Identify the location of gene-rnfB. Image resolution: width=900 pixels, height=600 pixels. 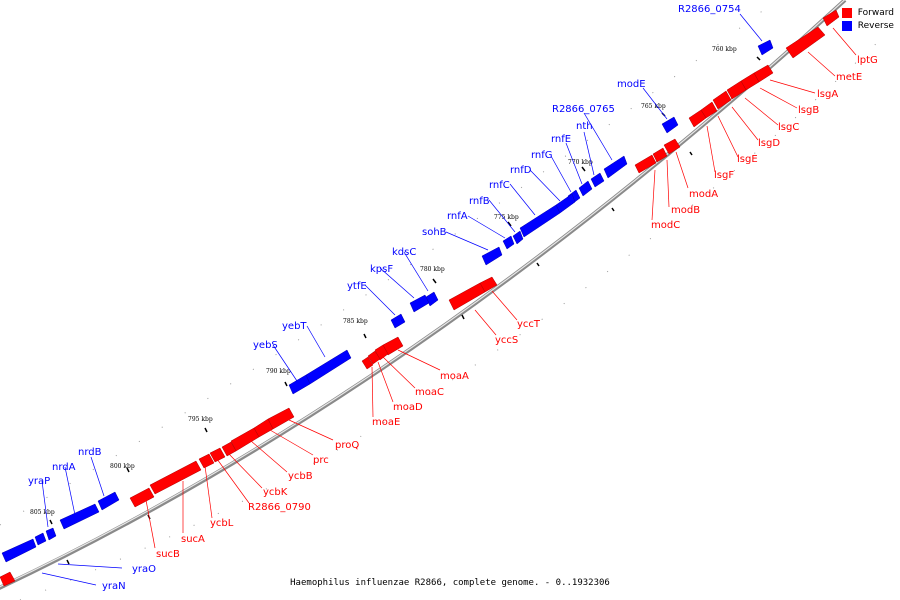
(518, 237).